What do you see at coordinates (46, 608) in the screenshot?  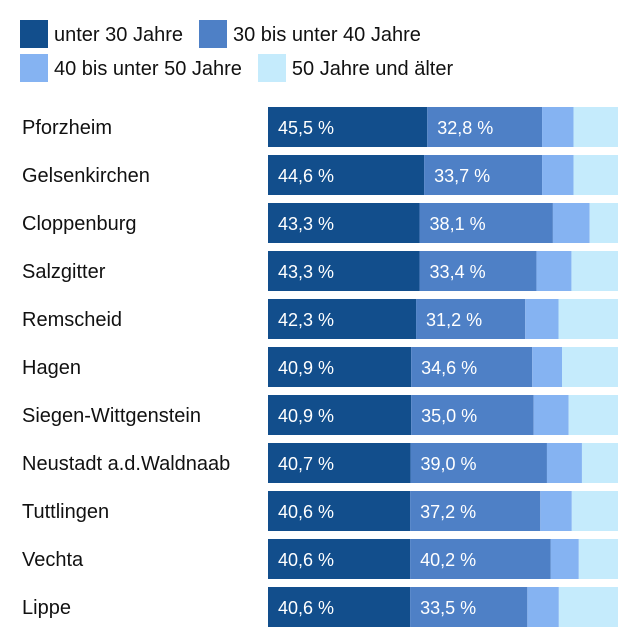 I see `category-label: Lippe` at bounding box center [46, 608].